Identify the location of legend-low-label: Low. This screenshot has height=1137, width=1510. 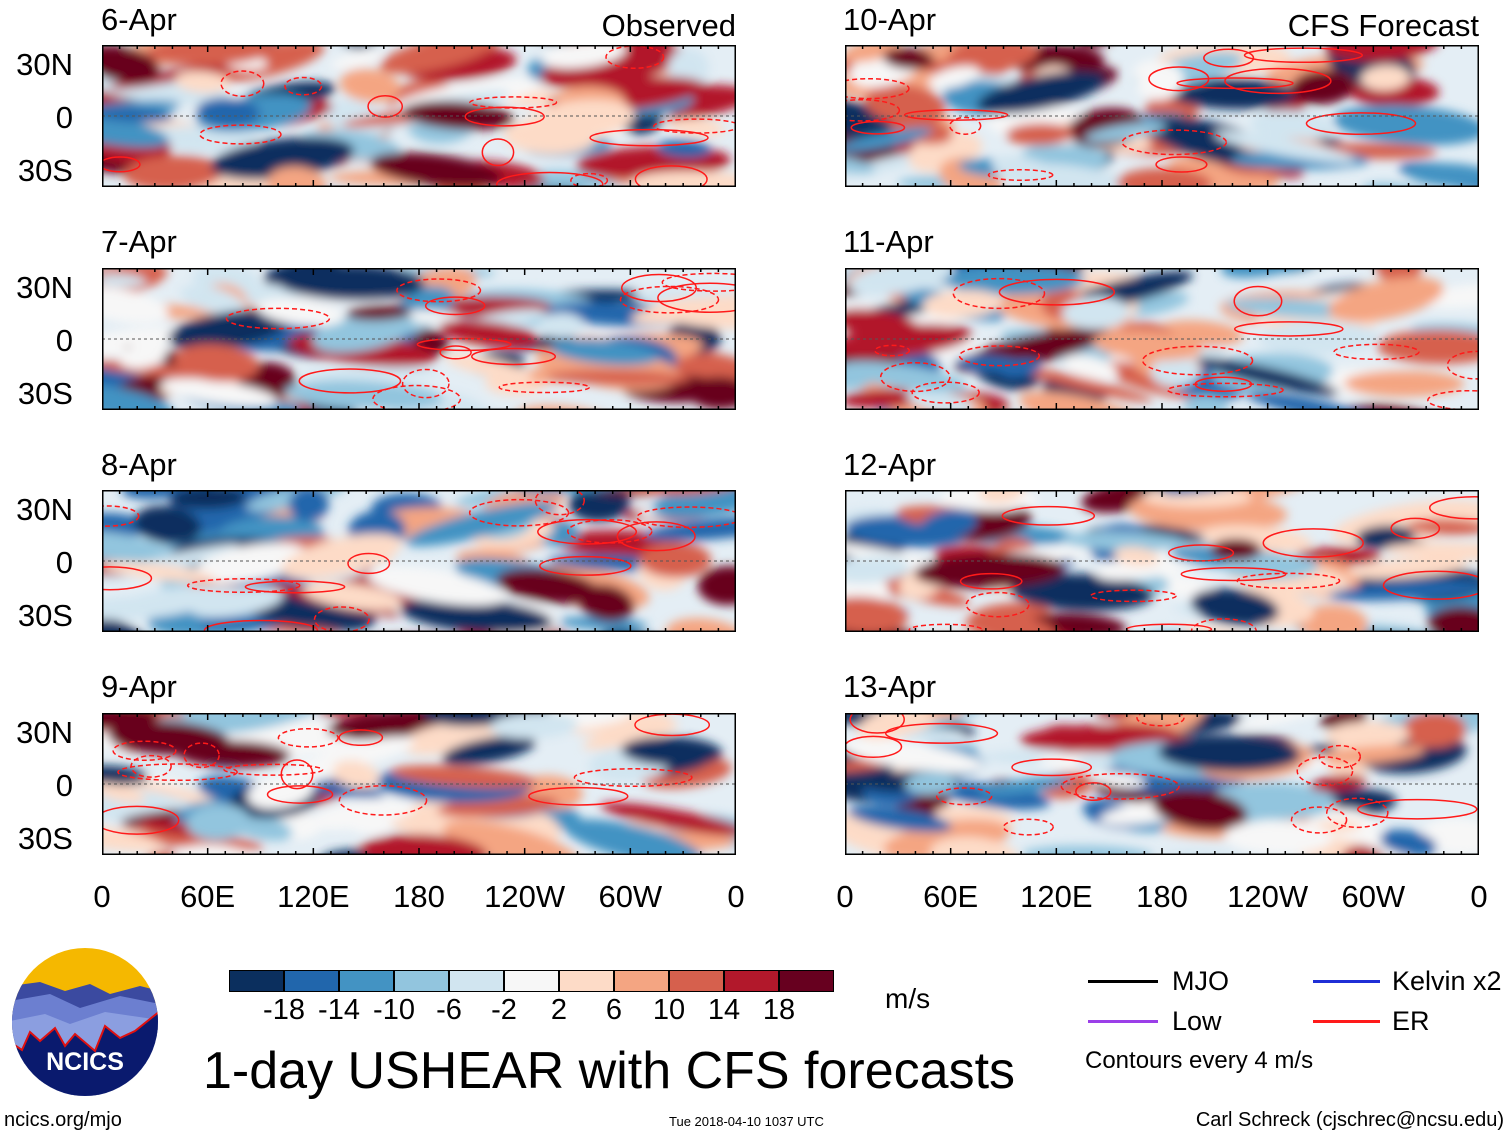
(1197, 1021).